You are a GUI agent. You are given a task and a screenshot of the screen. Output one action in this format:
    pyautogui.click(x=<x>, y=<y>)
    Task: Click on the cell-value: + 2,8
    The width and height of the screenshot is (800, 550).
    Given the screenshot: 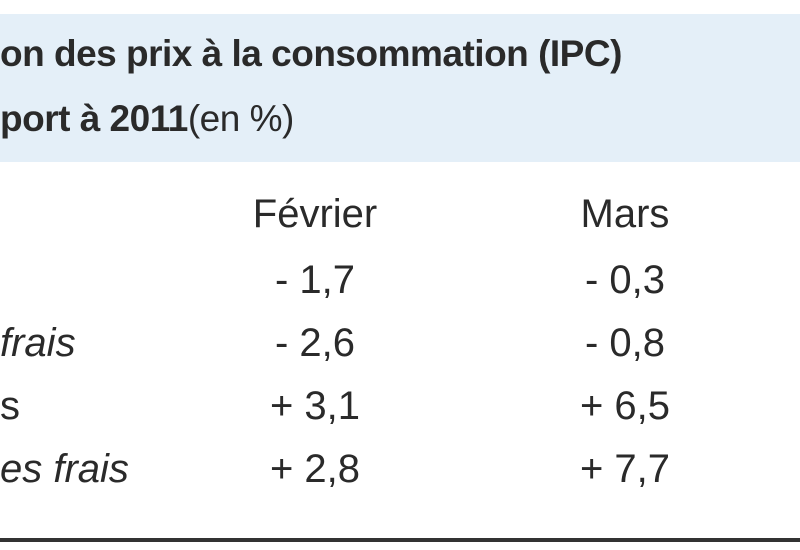 What is the action you would take?
    pyautogui.click(x=315, y=469)
    